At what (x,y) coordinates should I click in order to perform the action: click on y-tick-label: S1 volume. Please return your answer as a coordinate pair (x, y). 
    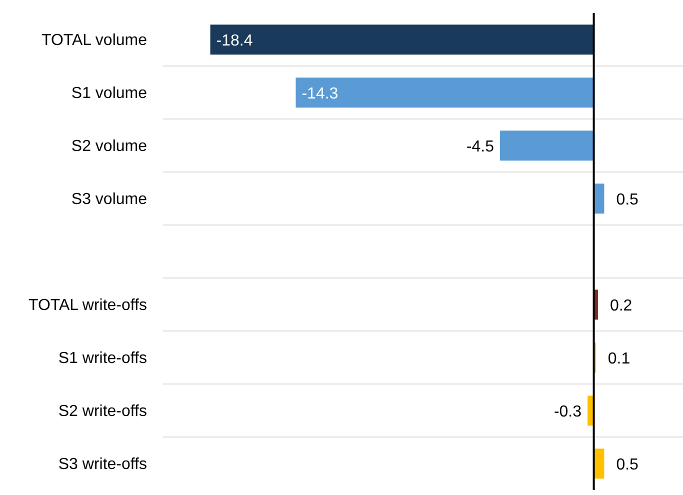
    Looking at the image, I should click on (109, 93).